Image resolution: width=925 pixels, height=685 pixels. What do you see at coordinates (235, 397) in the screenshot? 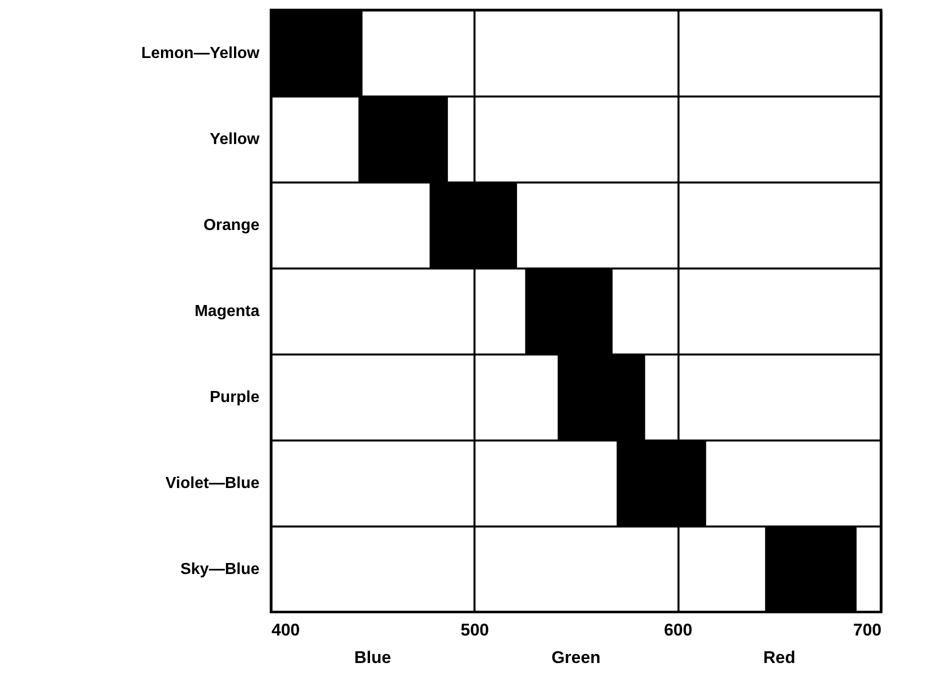
I see `y-tick-label: Purple` at bounding box center [235, 397].